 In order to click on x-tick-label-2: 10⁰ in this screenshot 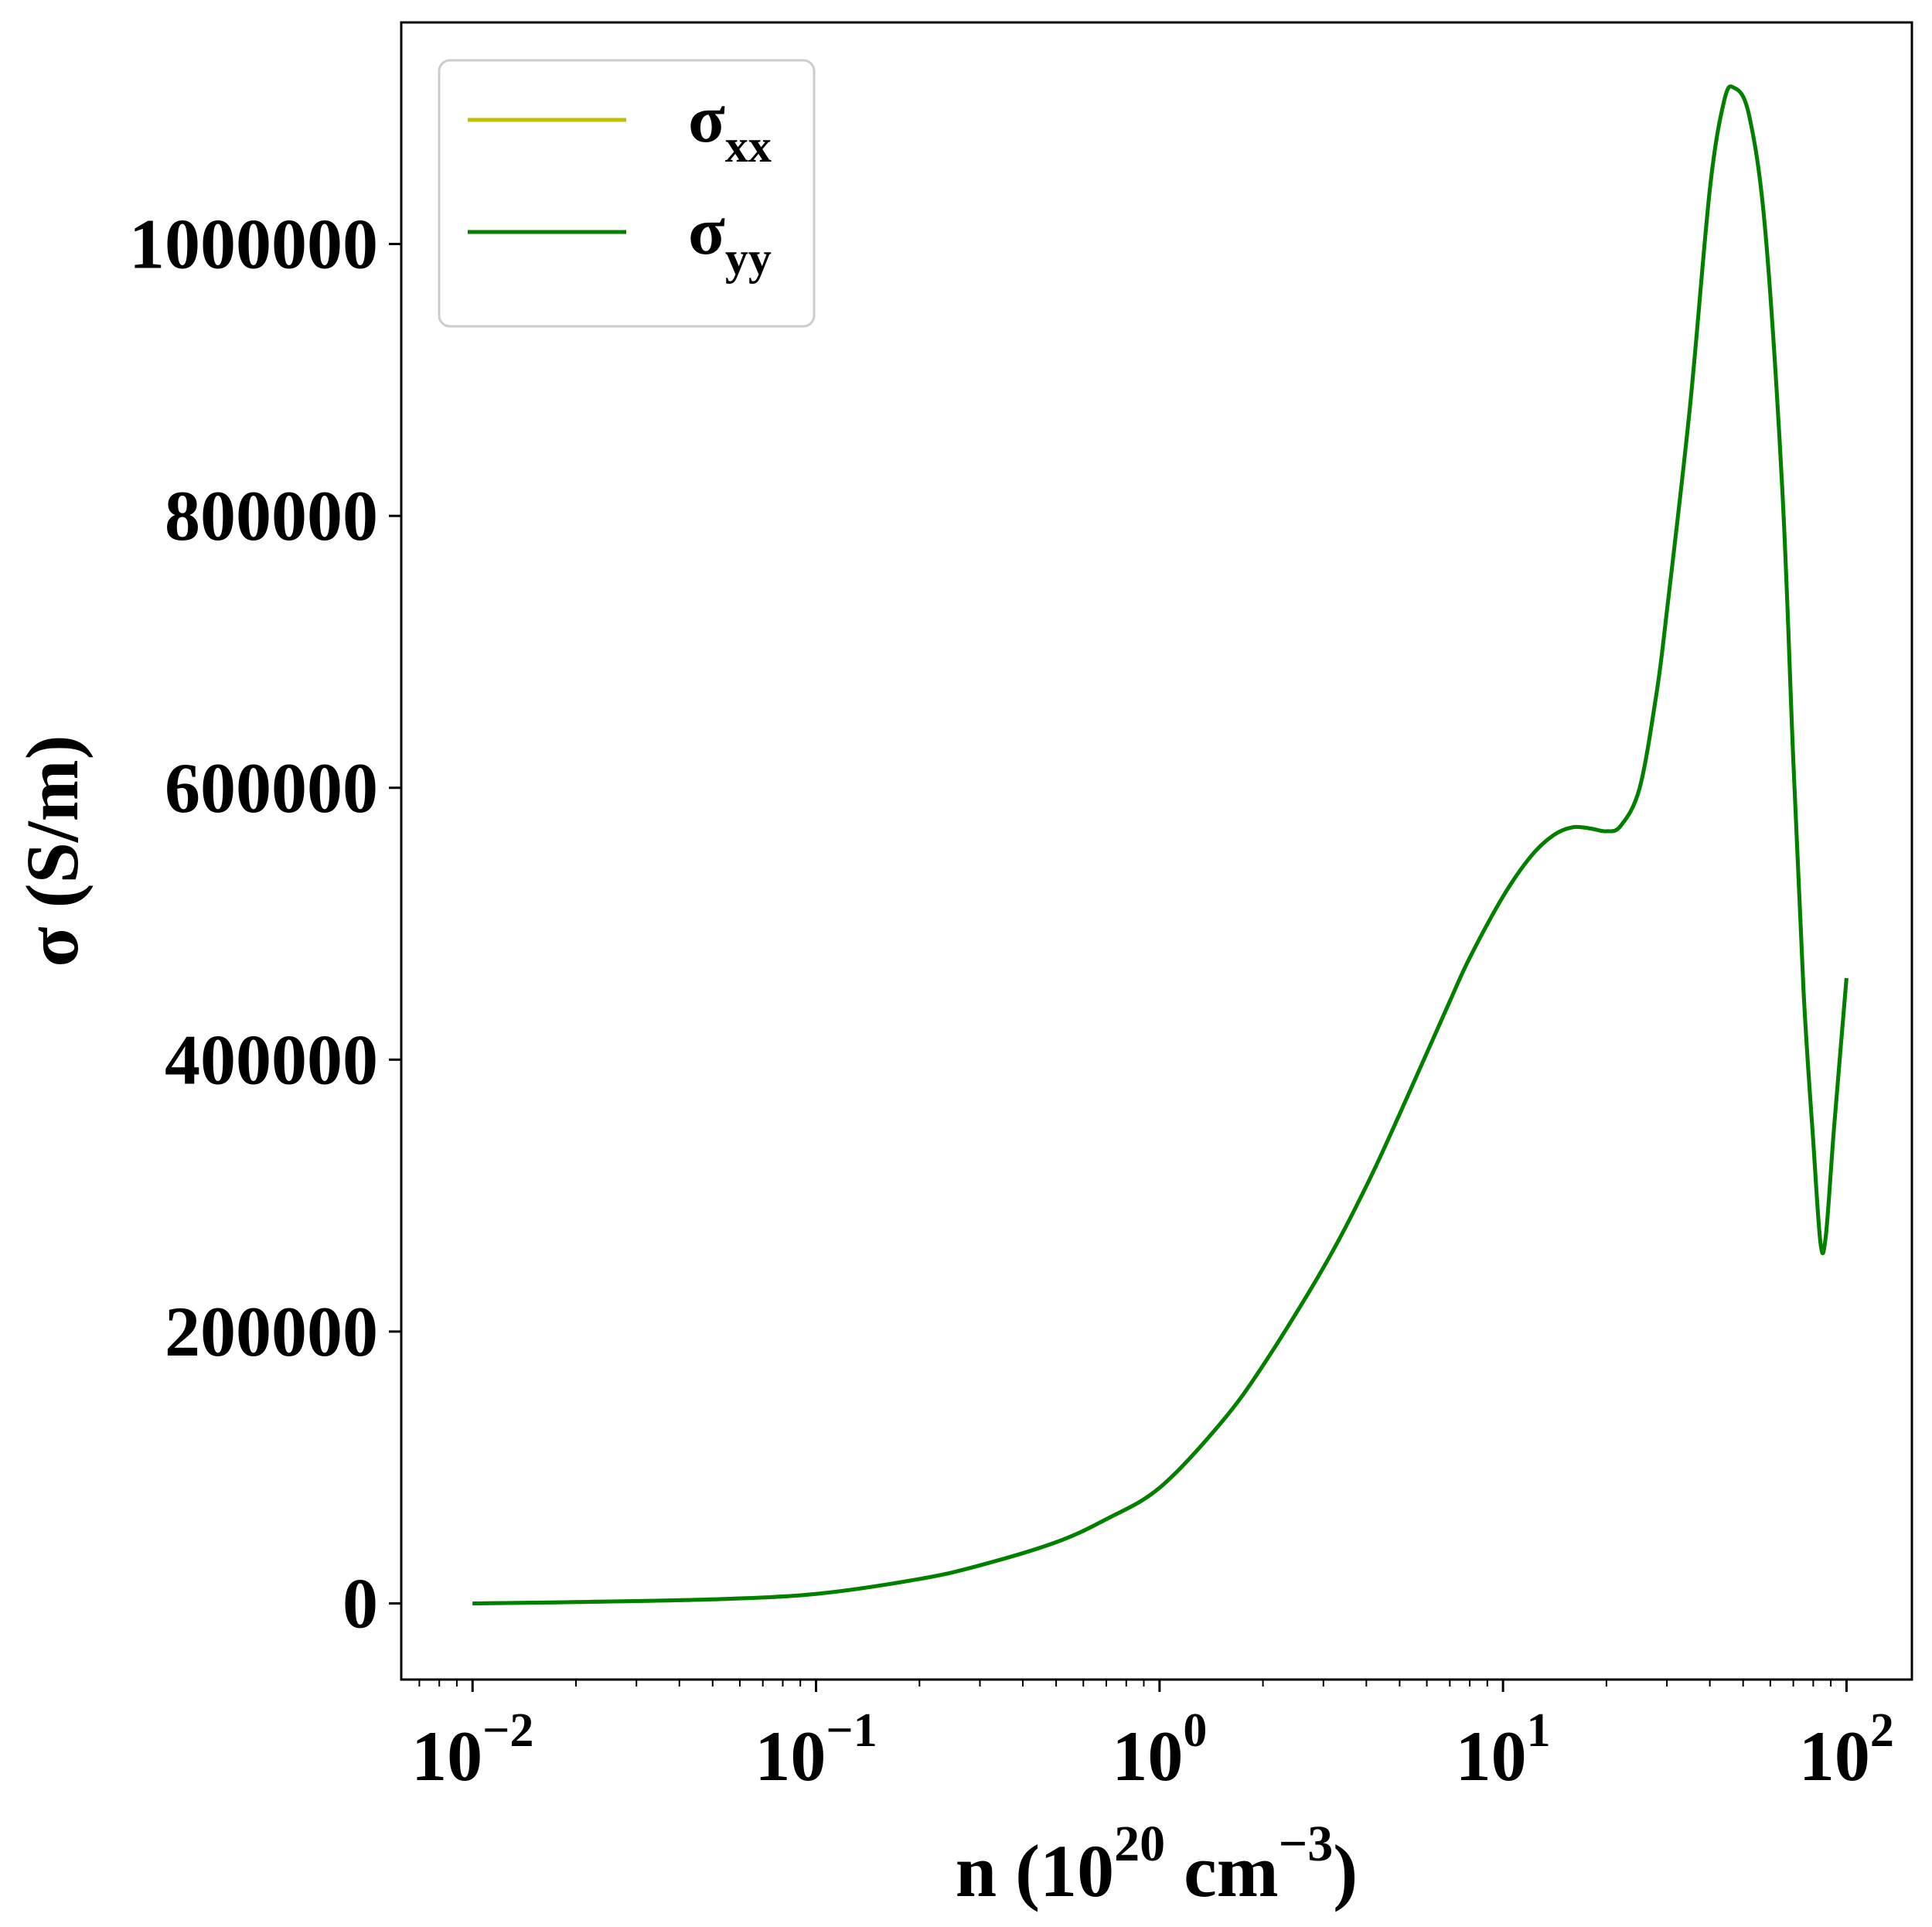, I will do `click(1159, 1750)`.